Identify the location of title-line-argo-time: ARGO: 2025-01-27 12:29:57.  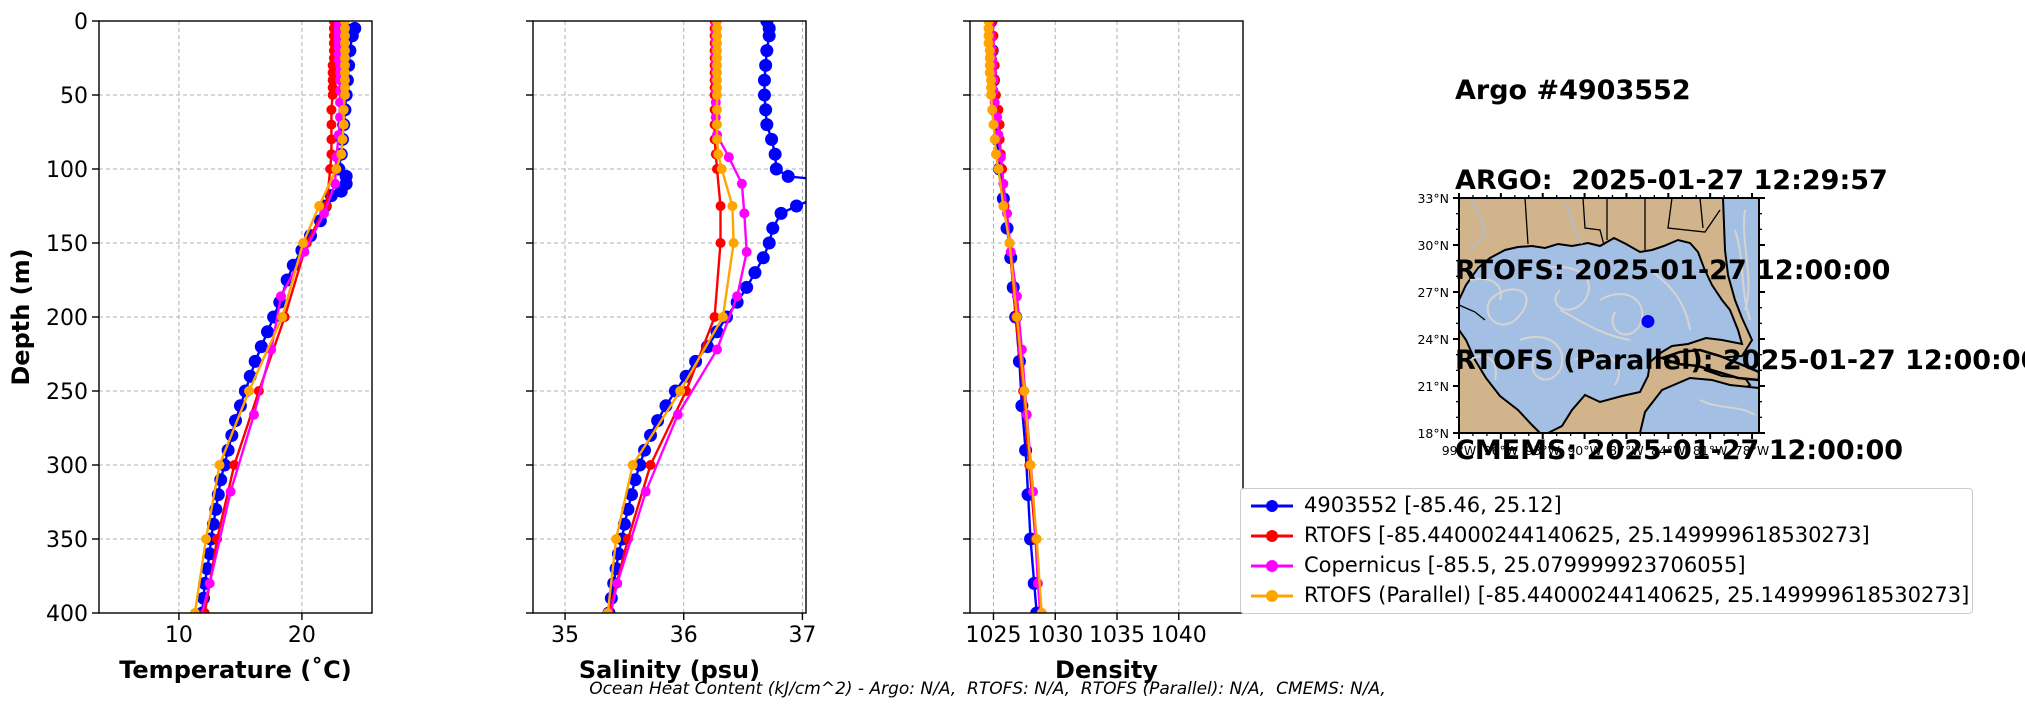
(1671, 180).